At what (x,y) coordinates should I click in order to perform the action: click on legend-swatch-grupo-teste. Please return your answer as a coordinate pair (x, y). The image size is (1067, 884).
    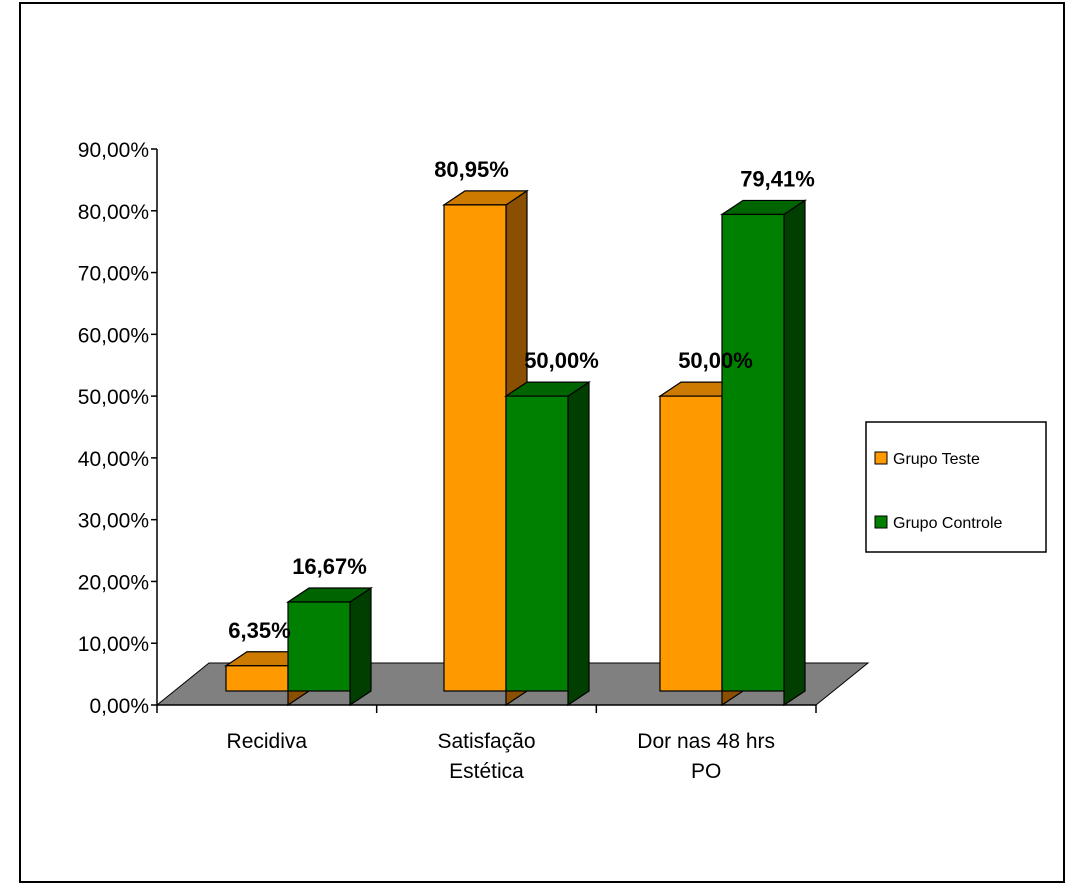
    Looking at the image, I should click on (881, 458).